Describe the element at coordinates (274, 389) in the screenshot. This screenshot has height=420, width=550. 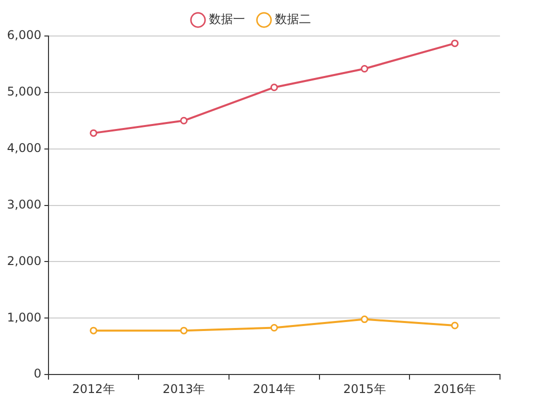
I see `x-tick-label: 2014年` at that location.